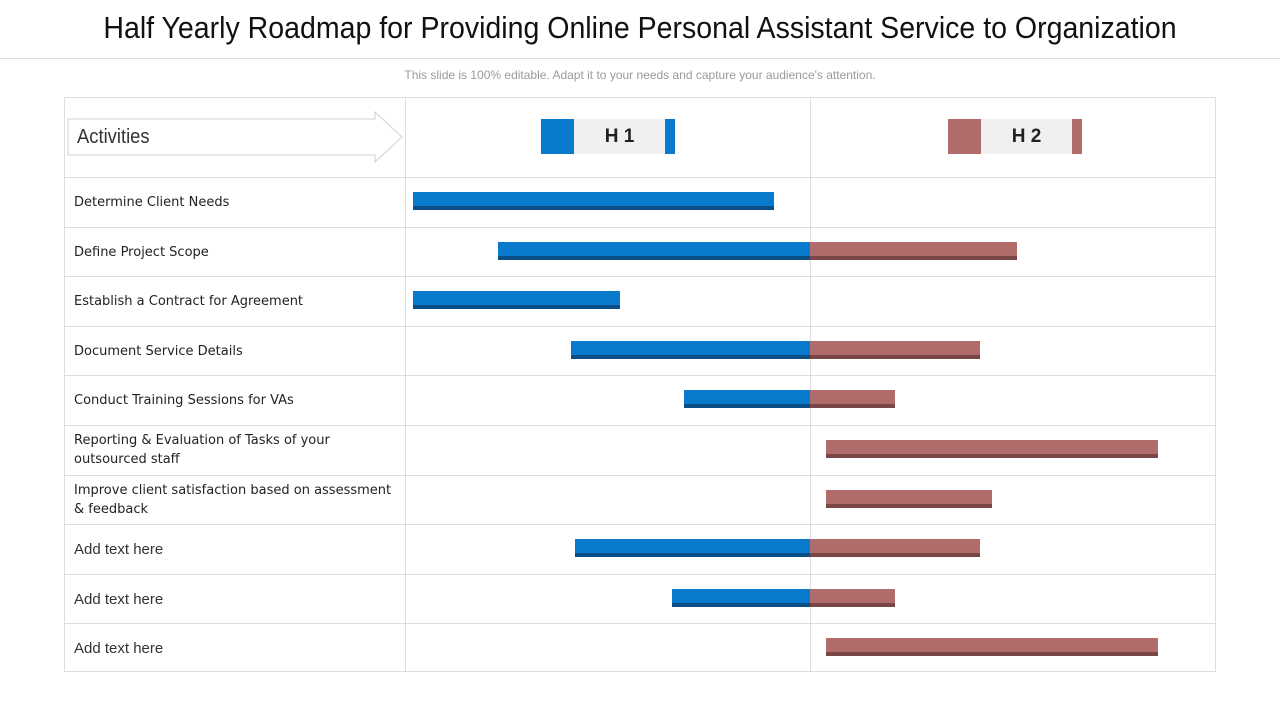  What do you see at coordinates (964, 136) in the screenshot?
I see `h2-color-block` at bounding box center [964, 136].